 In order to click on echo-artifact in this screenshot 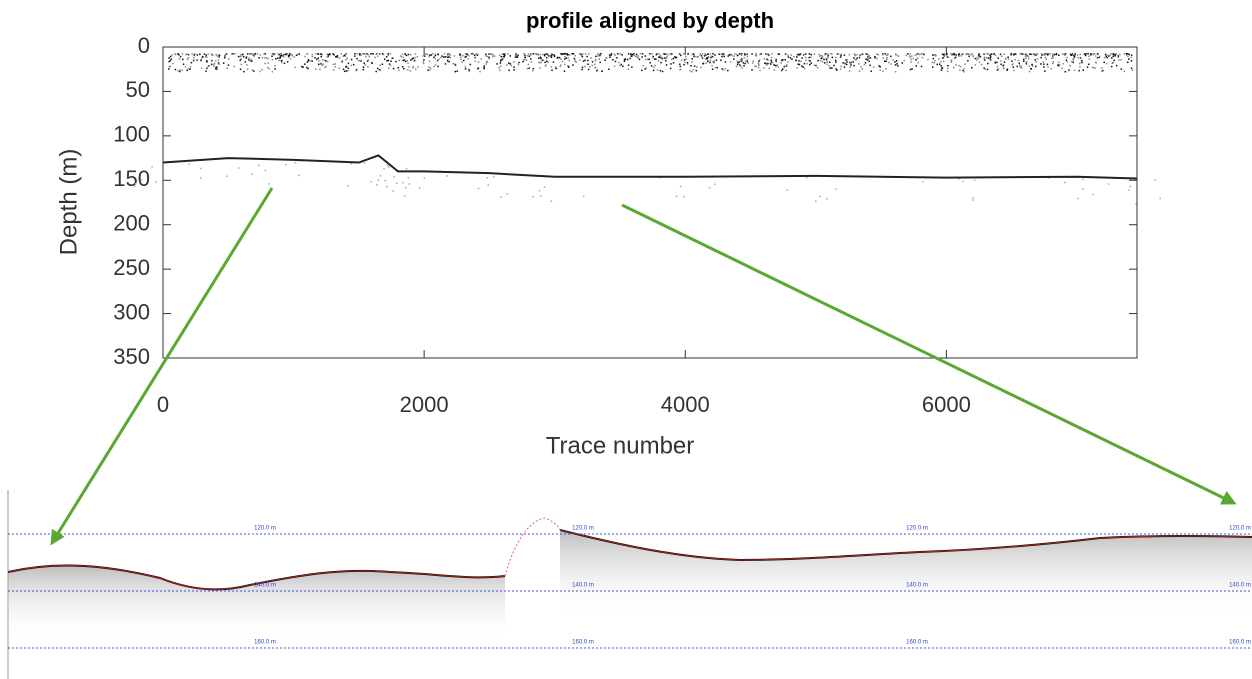, I will do `click(532, 547)`.